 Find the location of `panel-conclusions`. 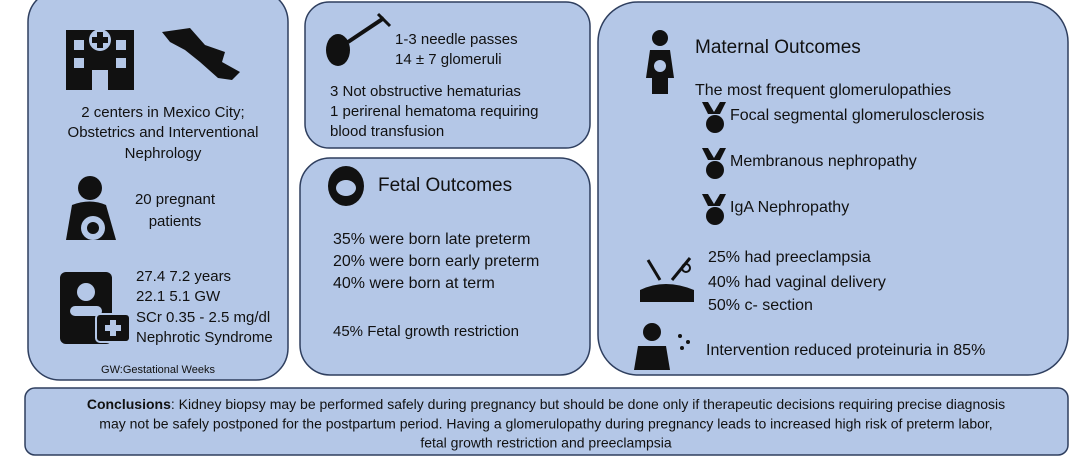

panel-conclusions is located at coordinates (546, 421).